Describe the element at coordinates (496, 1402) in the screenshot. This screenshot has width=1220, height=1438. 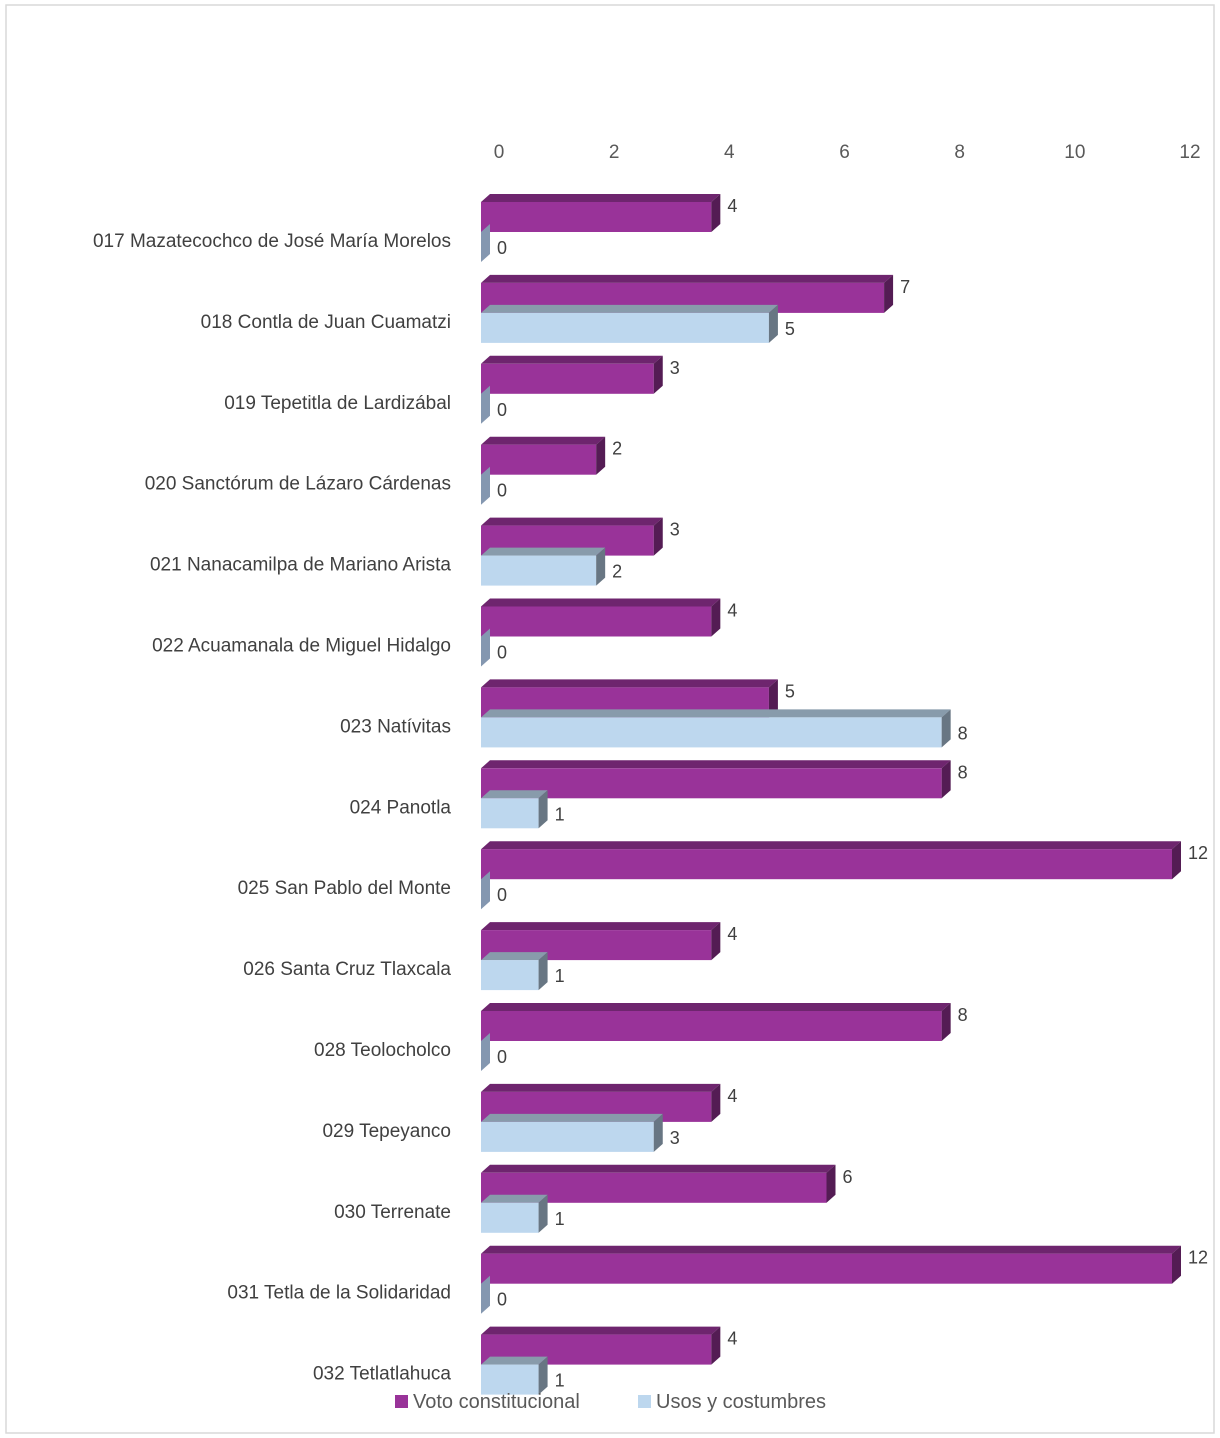
I see `legend-label: Voto constitucional` at that location.